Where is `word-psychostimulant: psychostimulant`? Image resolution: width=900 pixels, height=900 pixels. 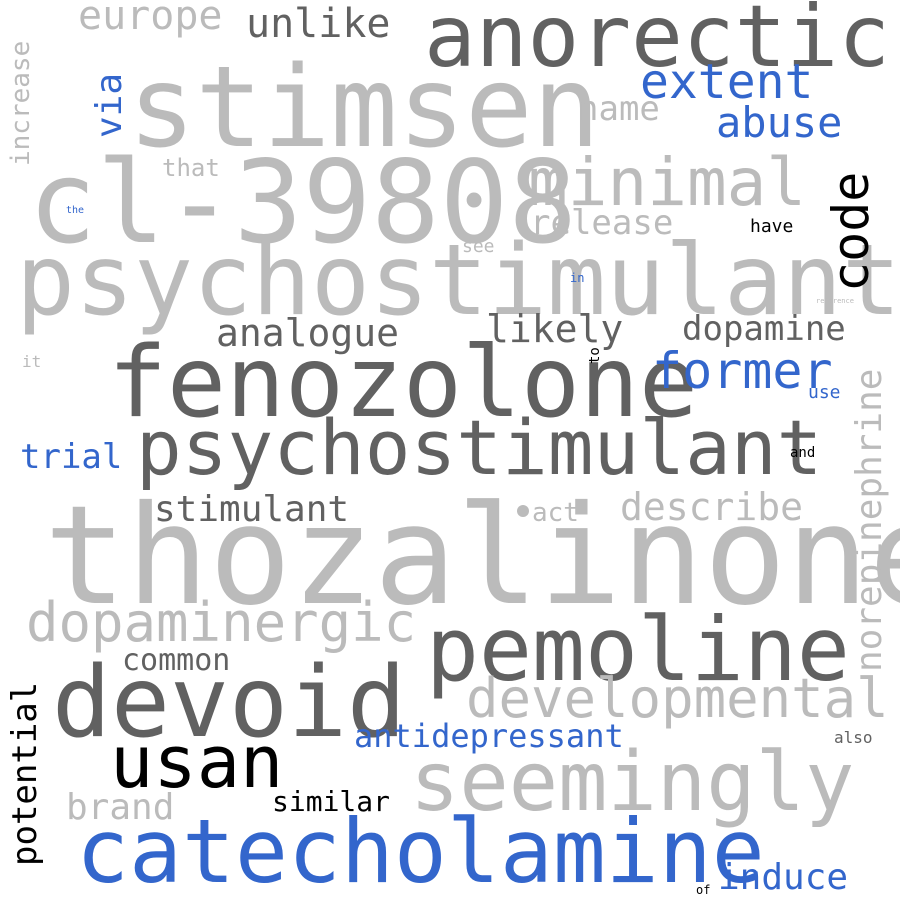 word-psychostimulant: psychostimulant is located at coordinates (479, 447).